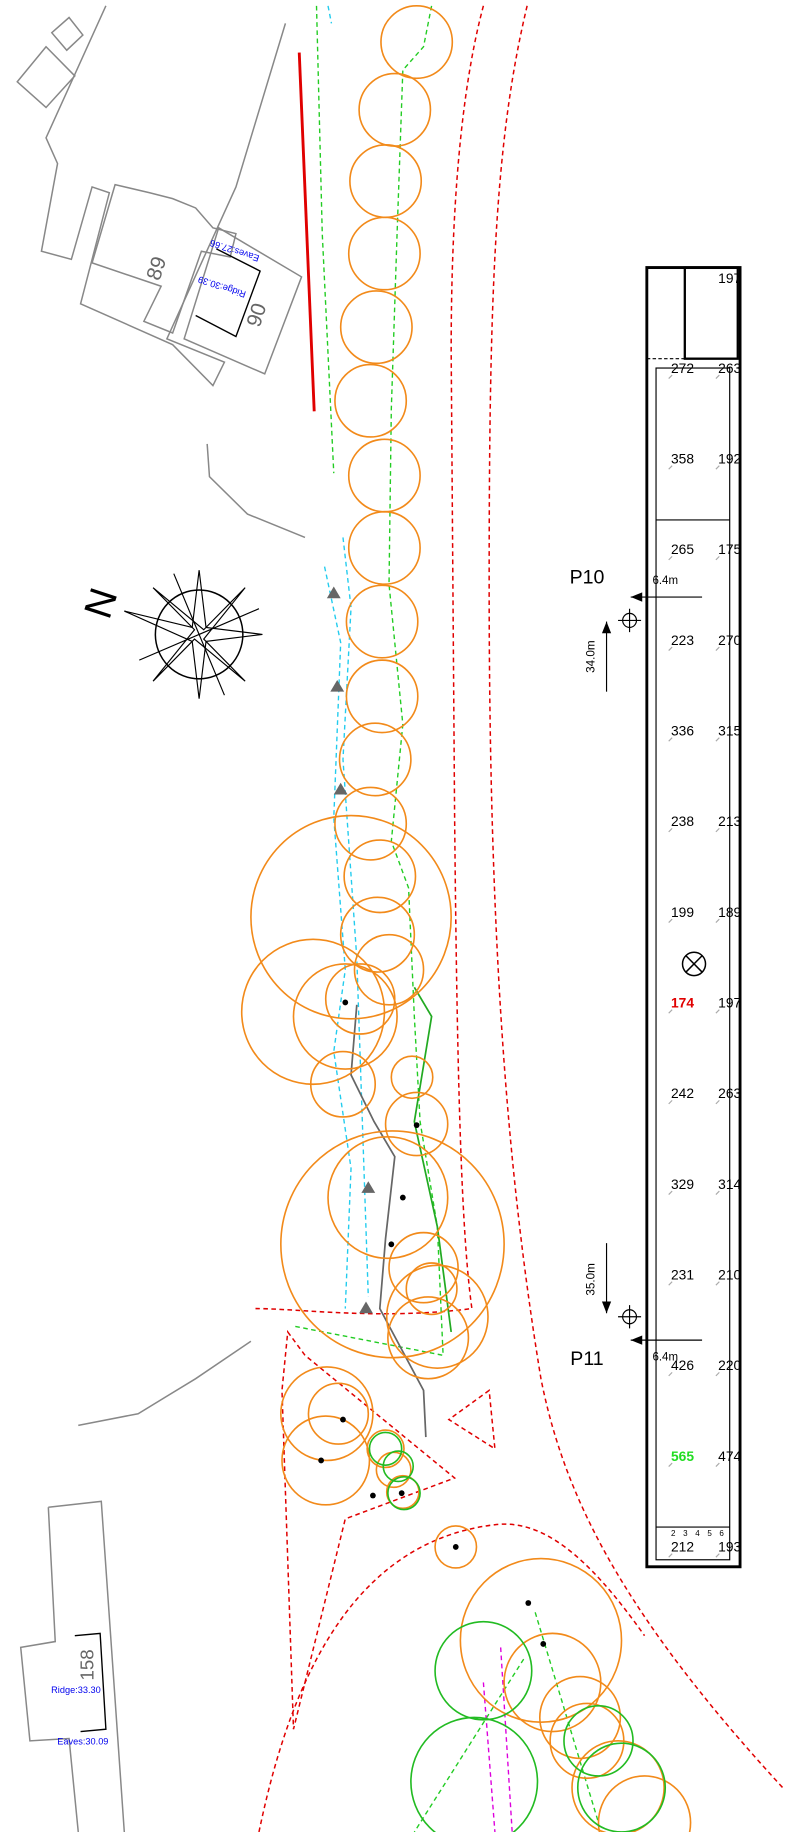 This screenshot has width=793, height=1832. I want to click on road-island, so click(369, 1529).